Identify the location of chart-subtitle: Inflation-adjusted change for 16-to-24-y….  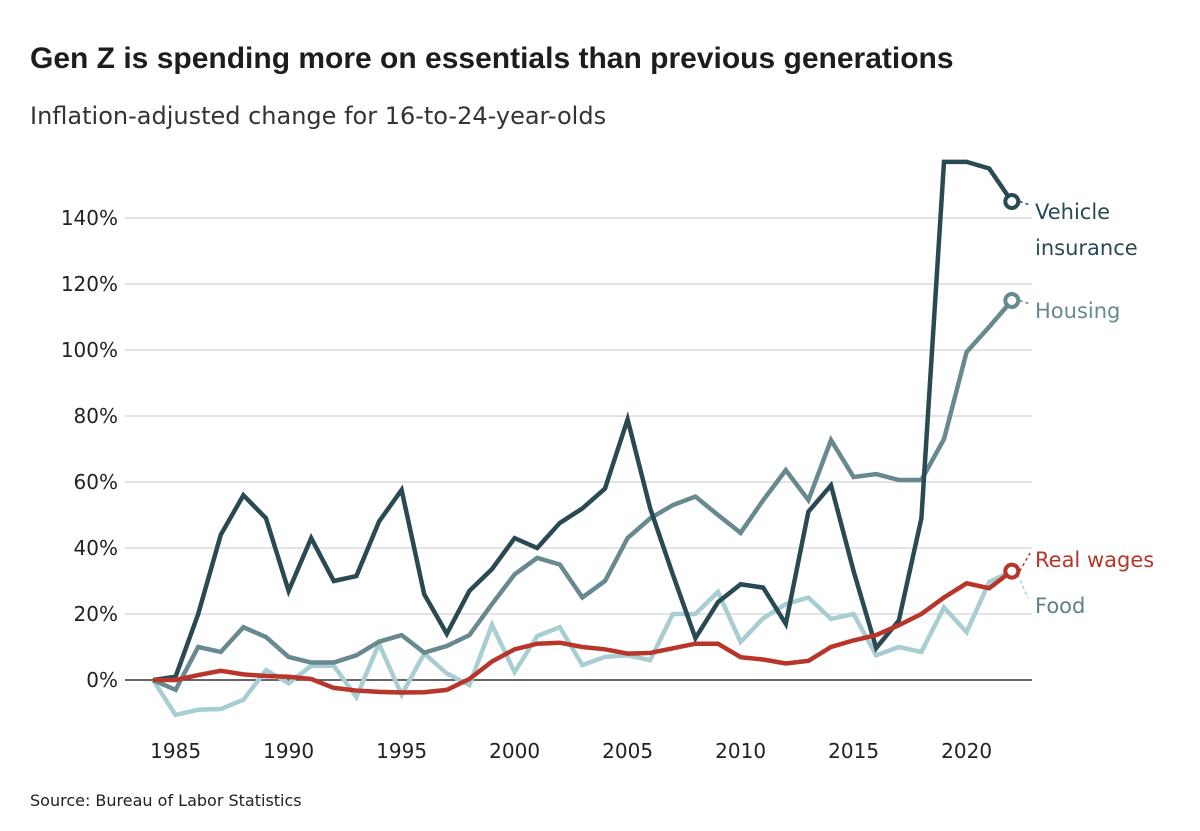
(318, 116).